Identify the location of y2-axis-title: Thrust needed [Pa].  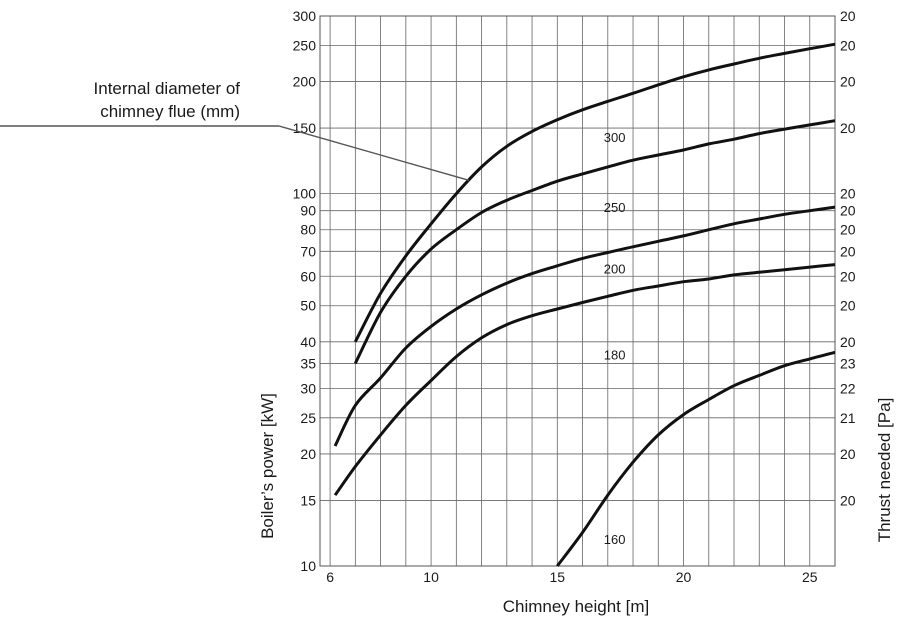
(884, 470).